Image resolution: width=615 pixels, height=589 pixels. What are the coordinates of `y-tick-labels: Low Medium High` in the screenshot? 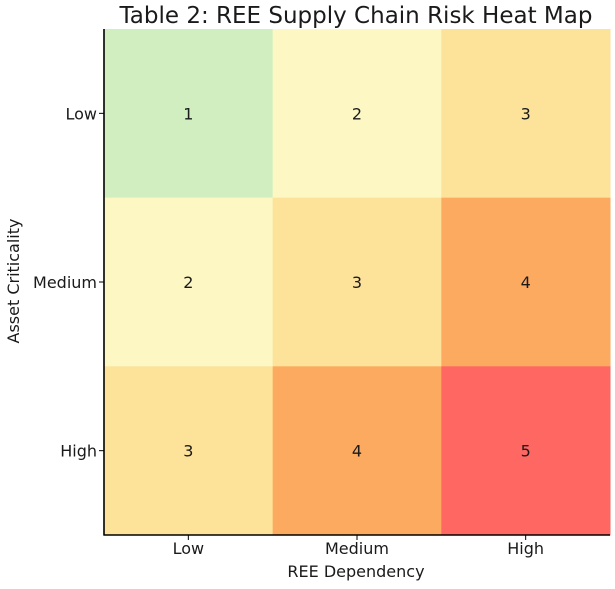 It's located at (68, 282).